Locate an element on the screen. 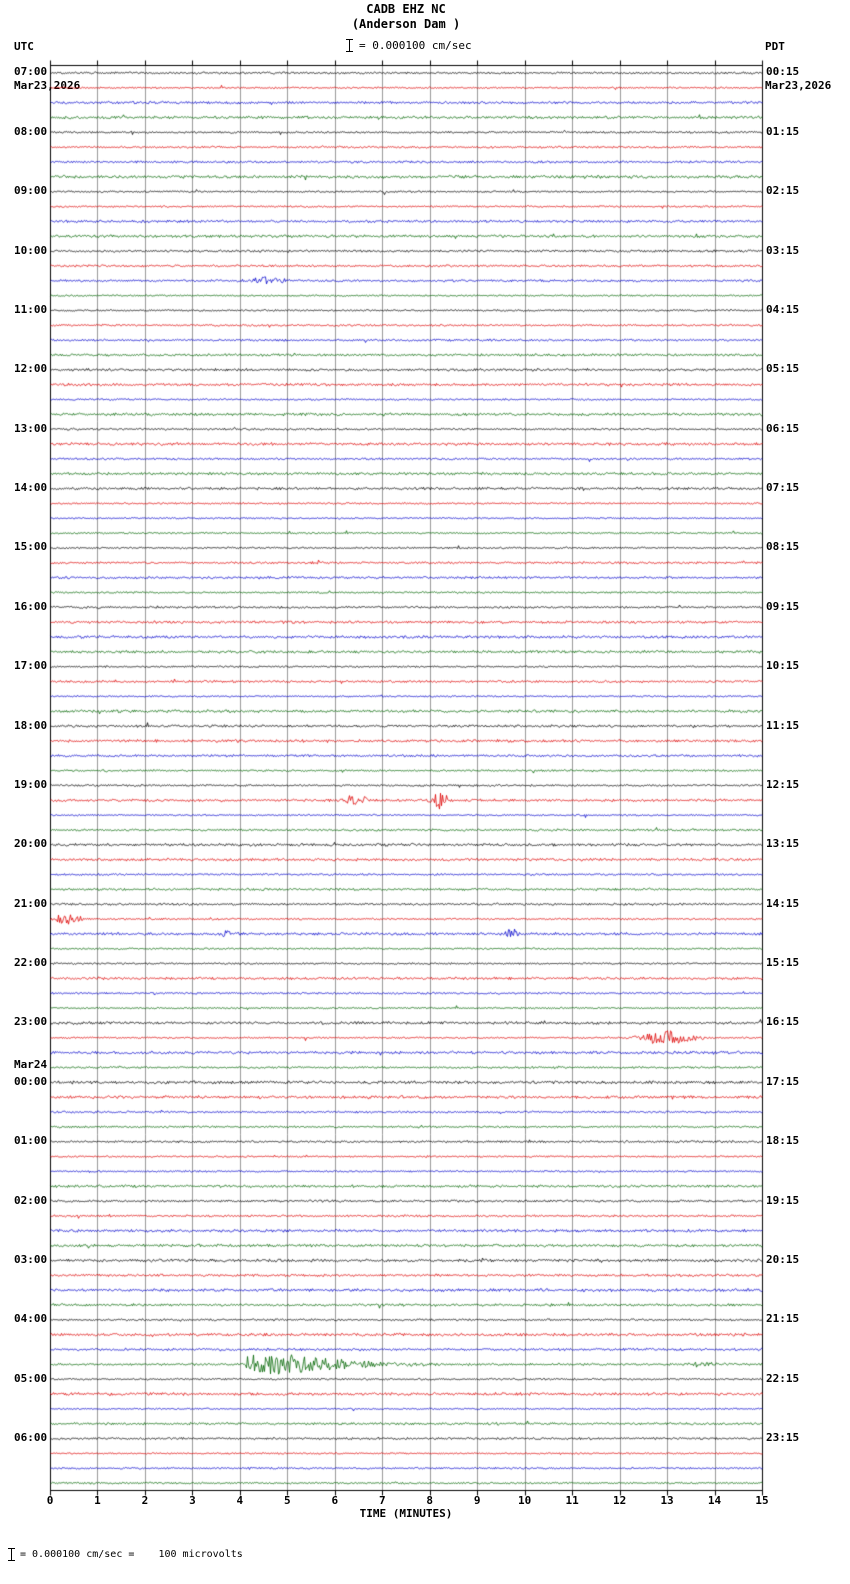  pdt-row-label: 22:15 is located at coordinates (783, 1378).